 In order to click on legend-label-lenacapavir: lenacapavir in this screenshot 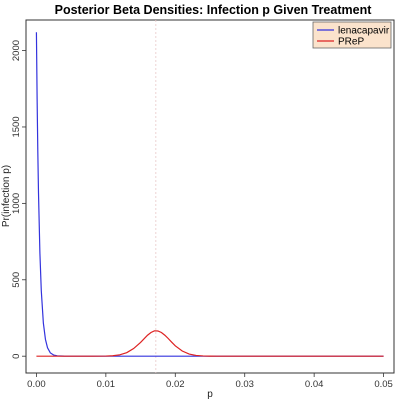, I will do `click(364, 31)`.